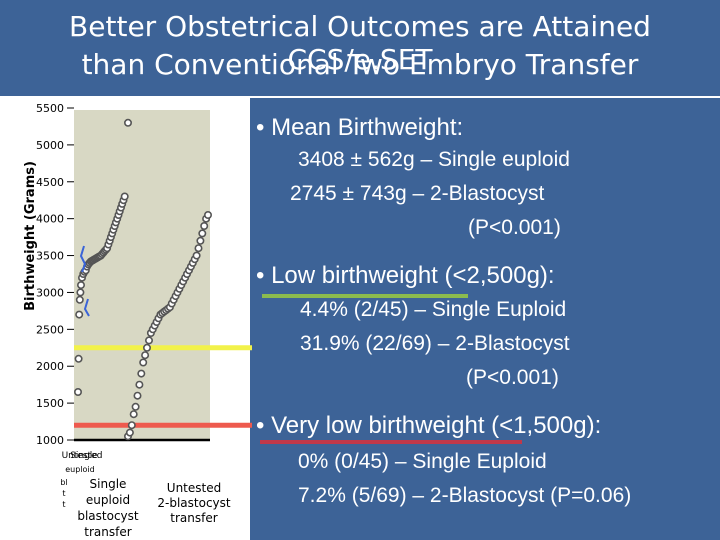  What do you see at coordinates (50, 329) in the screenshot?
I see `y-tick-label: 2500` at bounding box center [50, 329].